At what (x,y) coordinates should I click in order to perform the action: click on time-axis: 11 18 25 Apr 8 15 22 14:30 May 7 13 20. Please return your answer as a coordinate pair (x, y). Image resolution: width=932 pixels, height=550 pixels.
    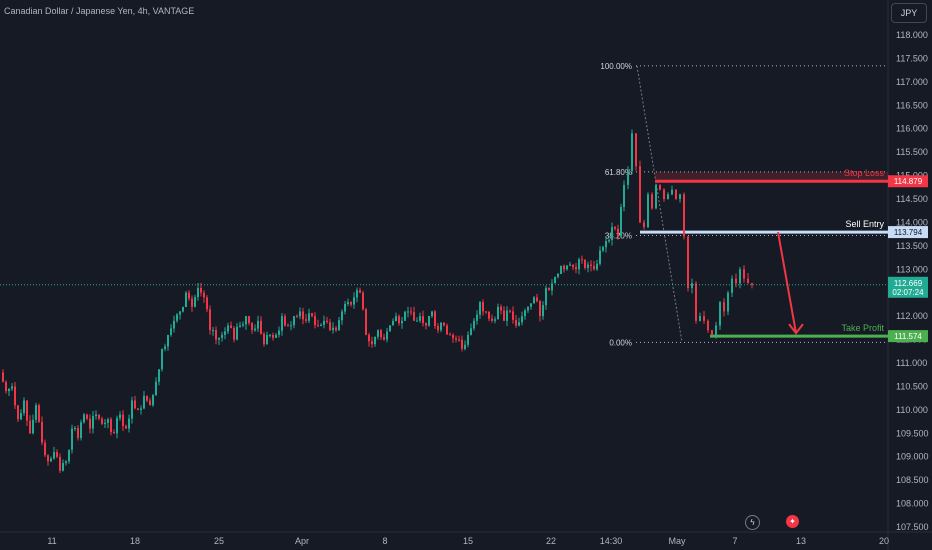
    Looking at the image, I should click on (468, 541).